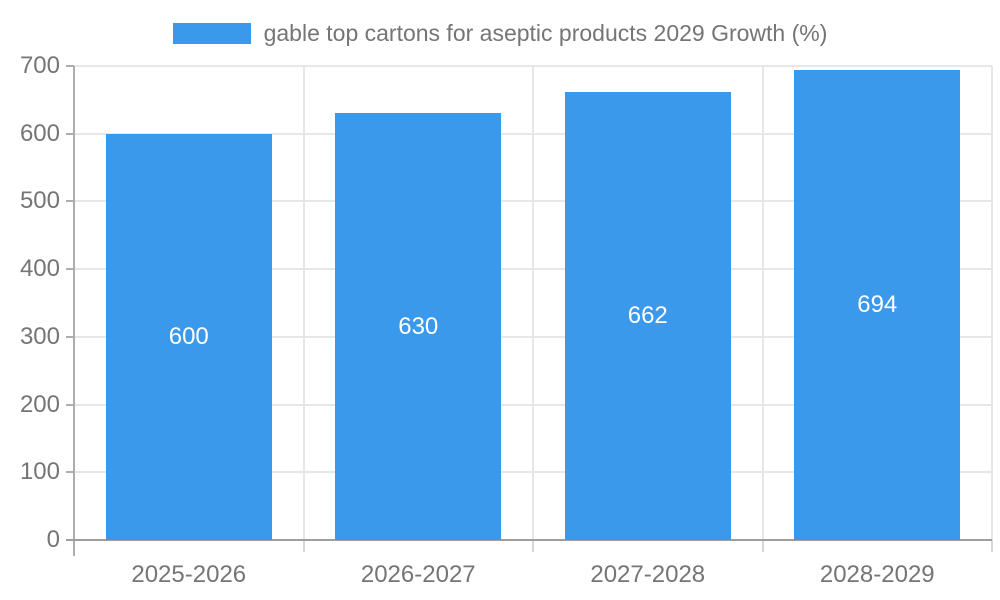  What do you see at coordinates (39, 65) in the screenshot?
I see `y-axis-tick-label: 700` at bounding box center [39, 65].